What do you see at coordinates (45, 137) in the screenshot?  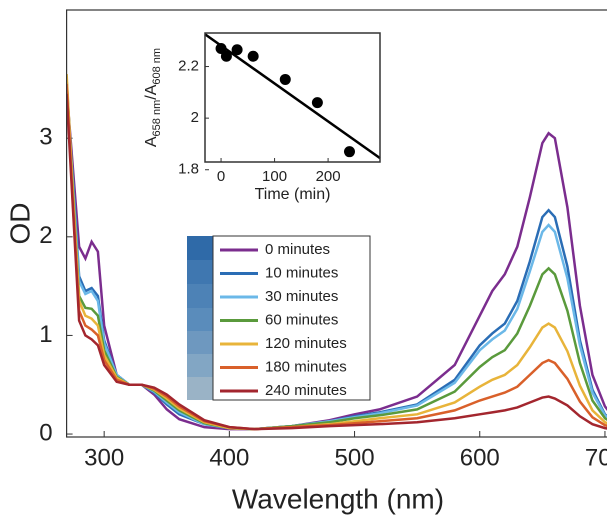 I see `y-tick-label: 3` at bounding box center [45, 137].